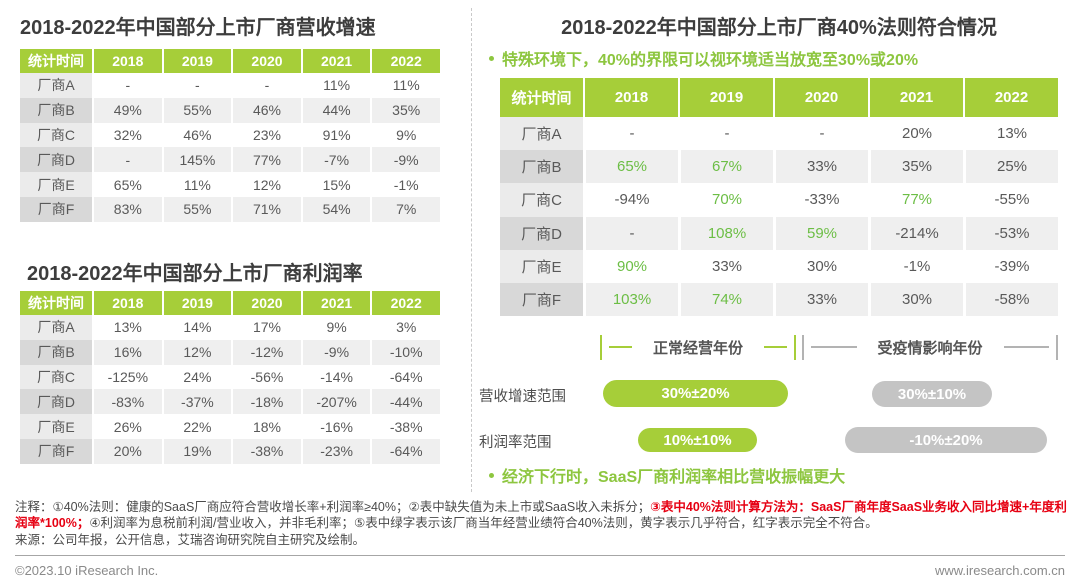  What do you see at coordinates (915, 266) in the screenshot?
I see `value-cell: -1%` at bounding box center [915, 266].